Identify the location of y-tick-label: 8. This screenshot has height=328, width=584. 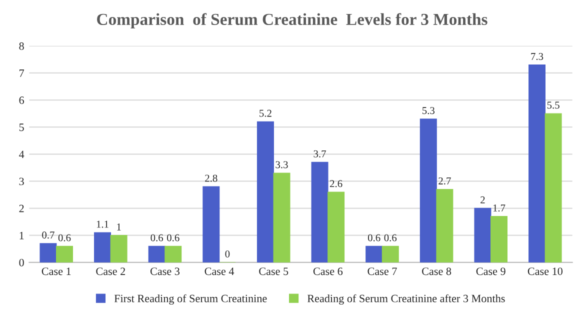
(21, 46).